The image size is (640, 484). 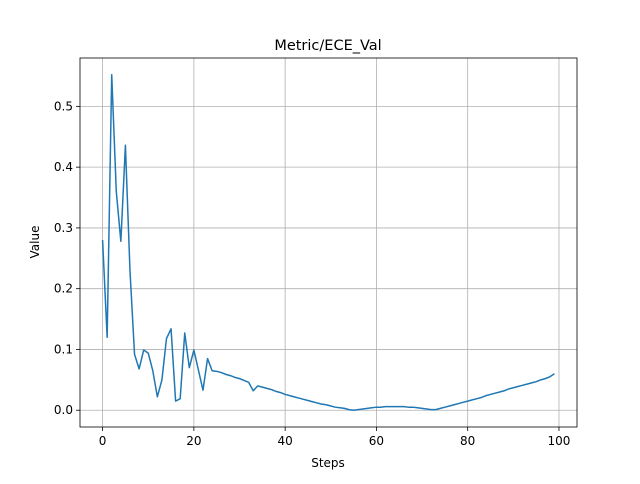 What do you see at coordinates (35, 242) in the screenshot?
I see `y-axis-label: Value` at bounding box center [35, 242].